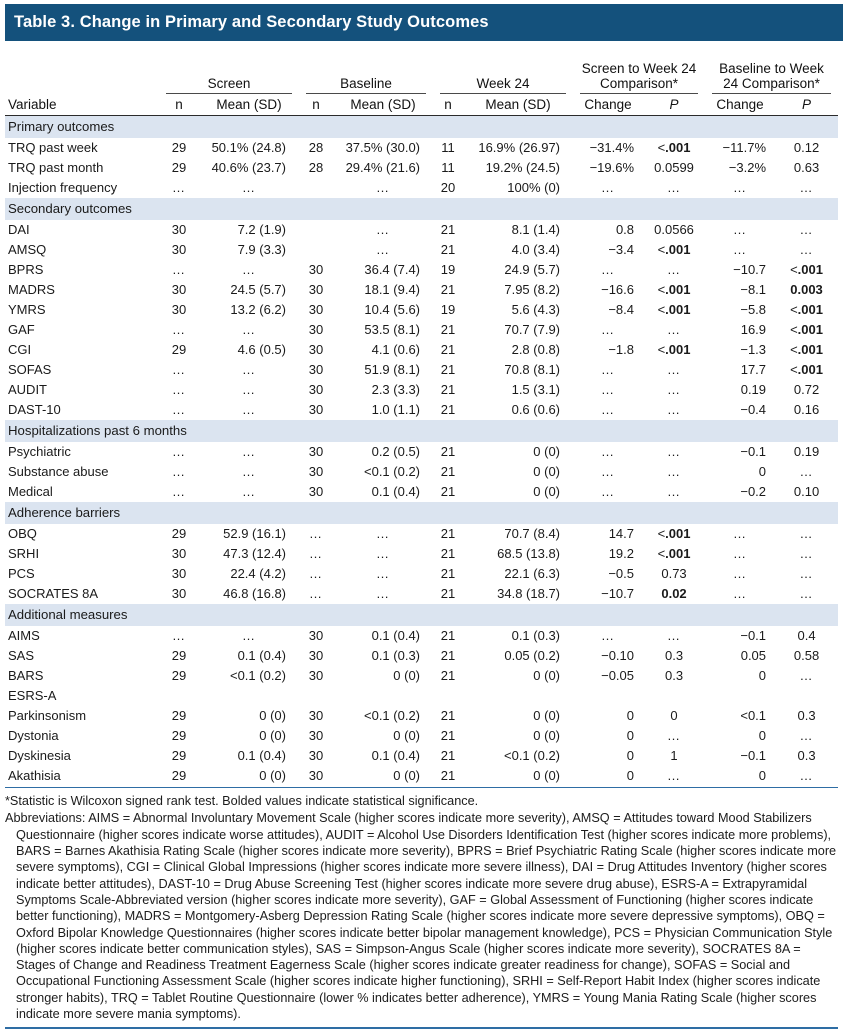 This screenshot has height=1029, width=858. I want to click on row-label: BARS, so click(26, 675).